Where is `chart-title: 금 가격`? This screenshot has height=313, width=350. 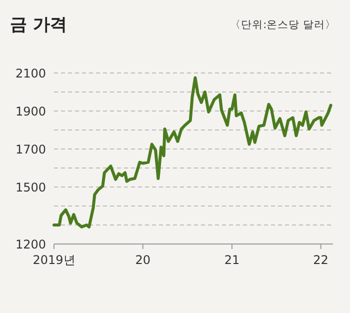 chart-title: 금 가격 is located at coordinates (38, 25).